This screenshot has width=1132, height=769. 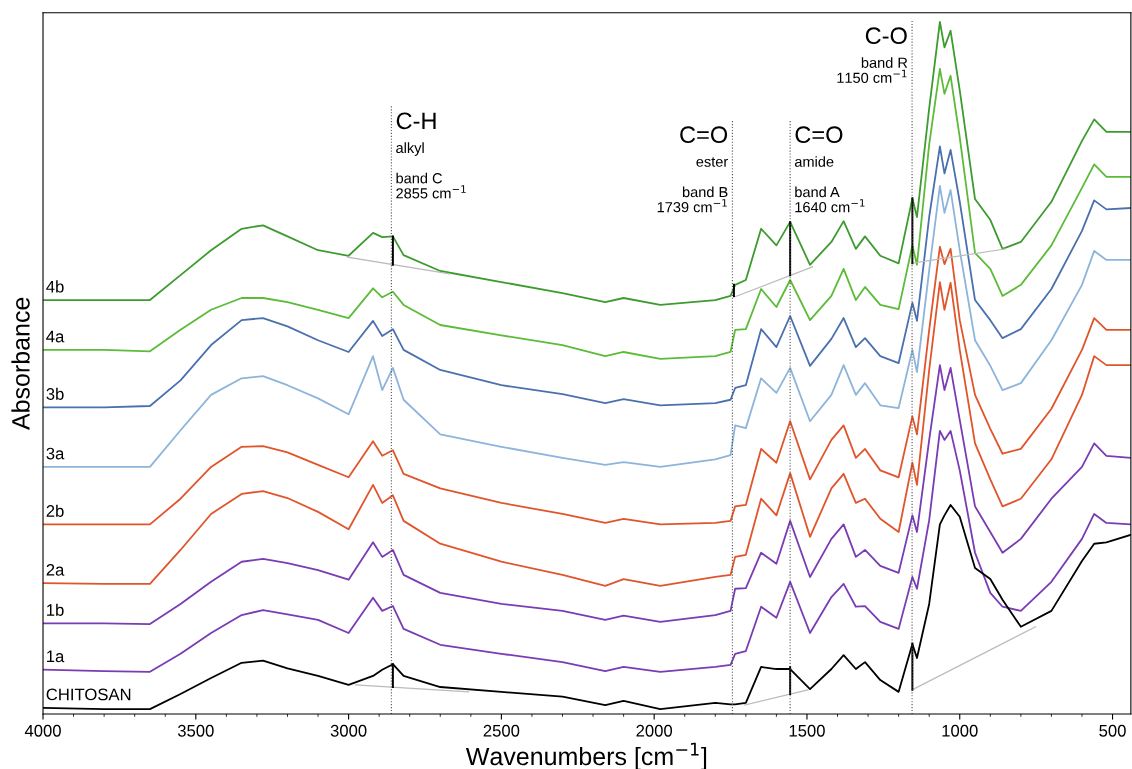 I want to click on x-tick-label: 1500, so click(x=807, y=730).